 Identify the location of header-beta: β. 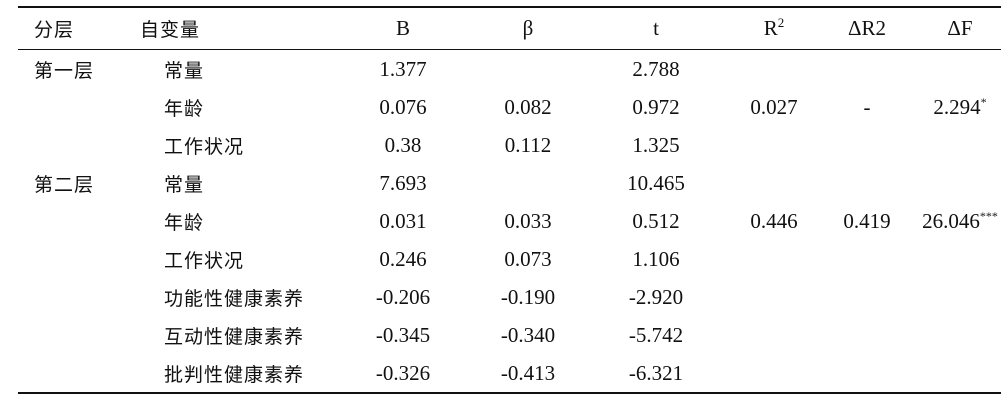
(528, 28).